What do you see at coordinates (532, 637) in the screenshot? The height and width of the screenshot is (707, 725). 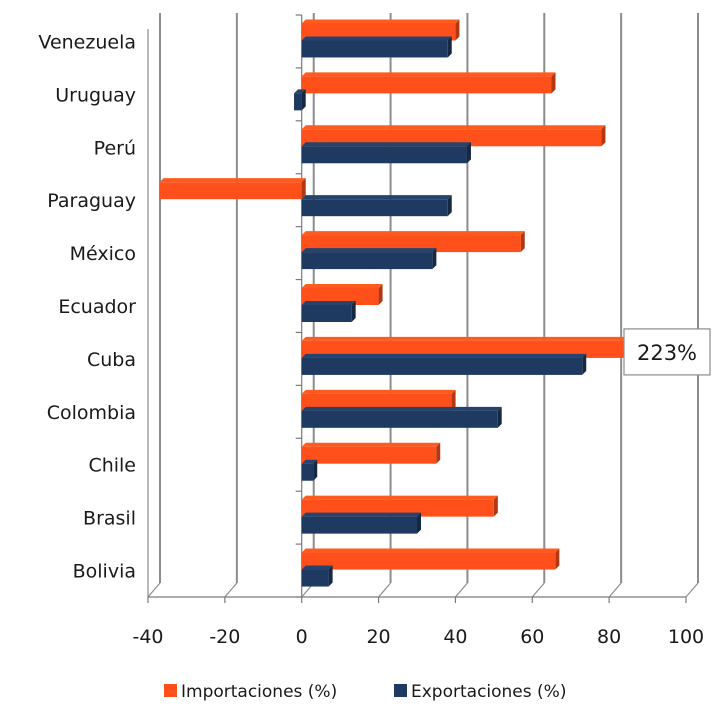 I see `x-tick-label-5: 60` at bounding box center [532, 637].